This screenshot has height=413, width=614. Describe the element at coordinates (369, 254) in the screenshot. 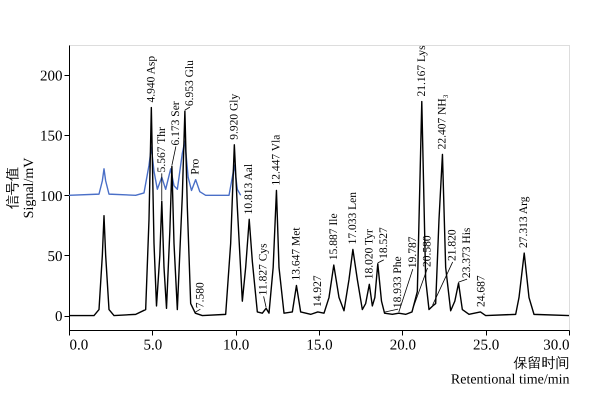

I see `annotation: 18.020 Tyr` at that location.